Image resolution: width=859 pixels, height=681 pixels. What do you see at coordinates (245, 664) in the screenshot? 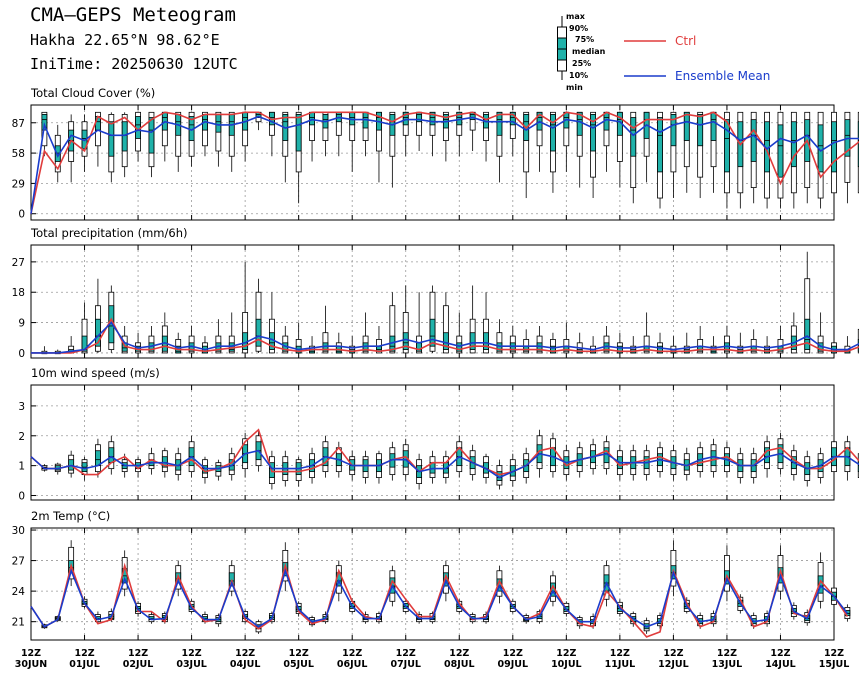
I see `x-tick-label-date: 04JUL` at bounding box center [245, 664].